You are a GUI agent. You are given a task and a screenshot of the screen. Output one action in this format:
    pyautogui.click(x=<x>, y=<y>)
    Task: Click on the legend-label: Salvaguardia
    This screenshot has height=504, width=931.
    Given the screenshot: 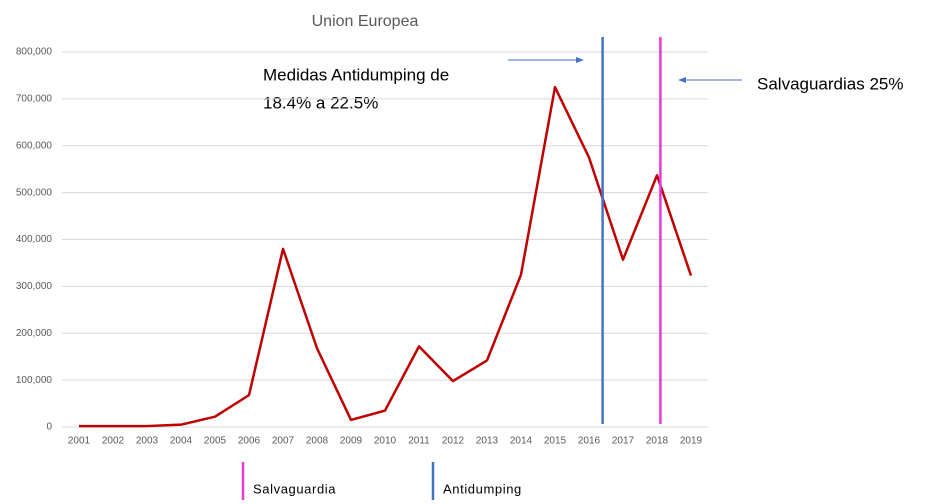 What is the action you would take?
    pyautogui.click(x=294, y=488)
    